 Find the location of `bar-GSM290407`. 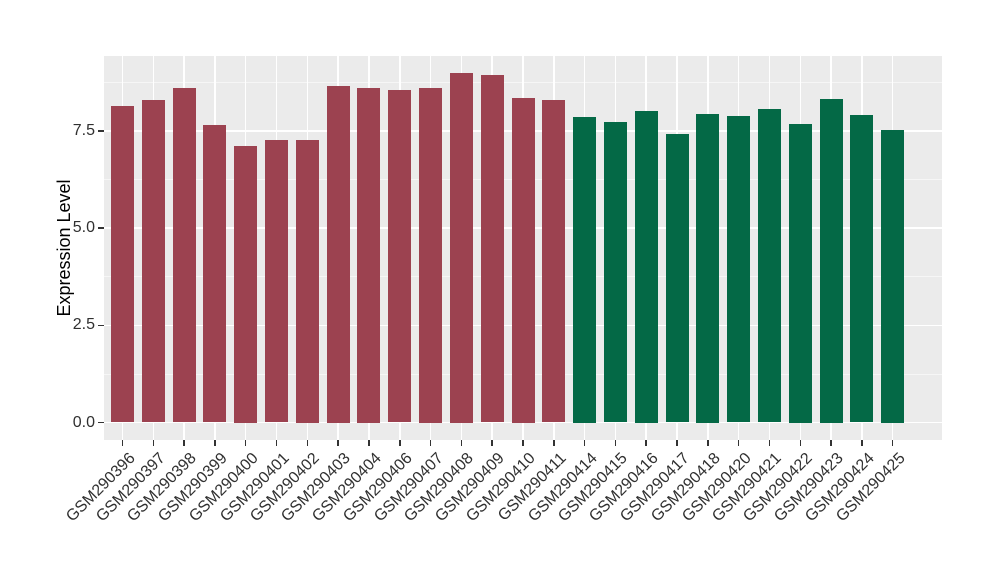

bar-GSM290407 is located at coordinates (431, 255).